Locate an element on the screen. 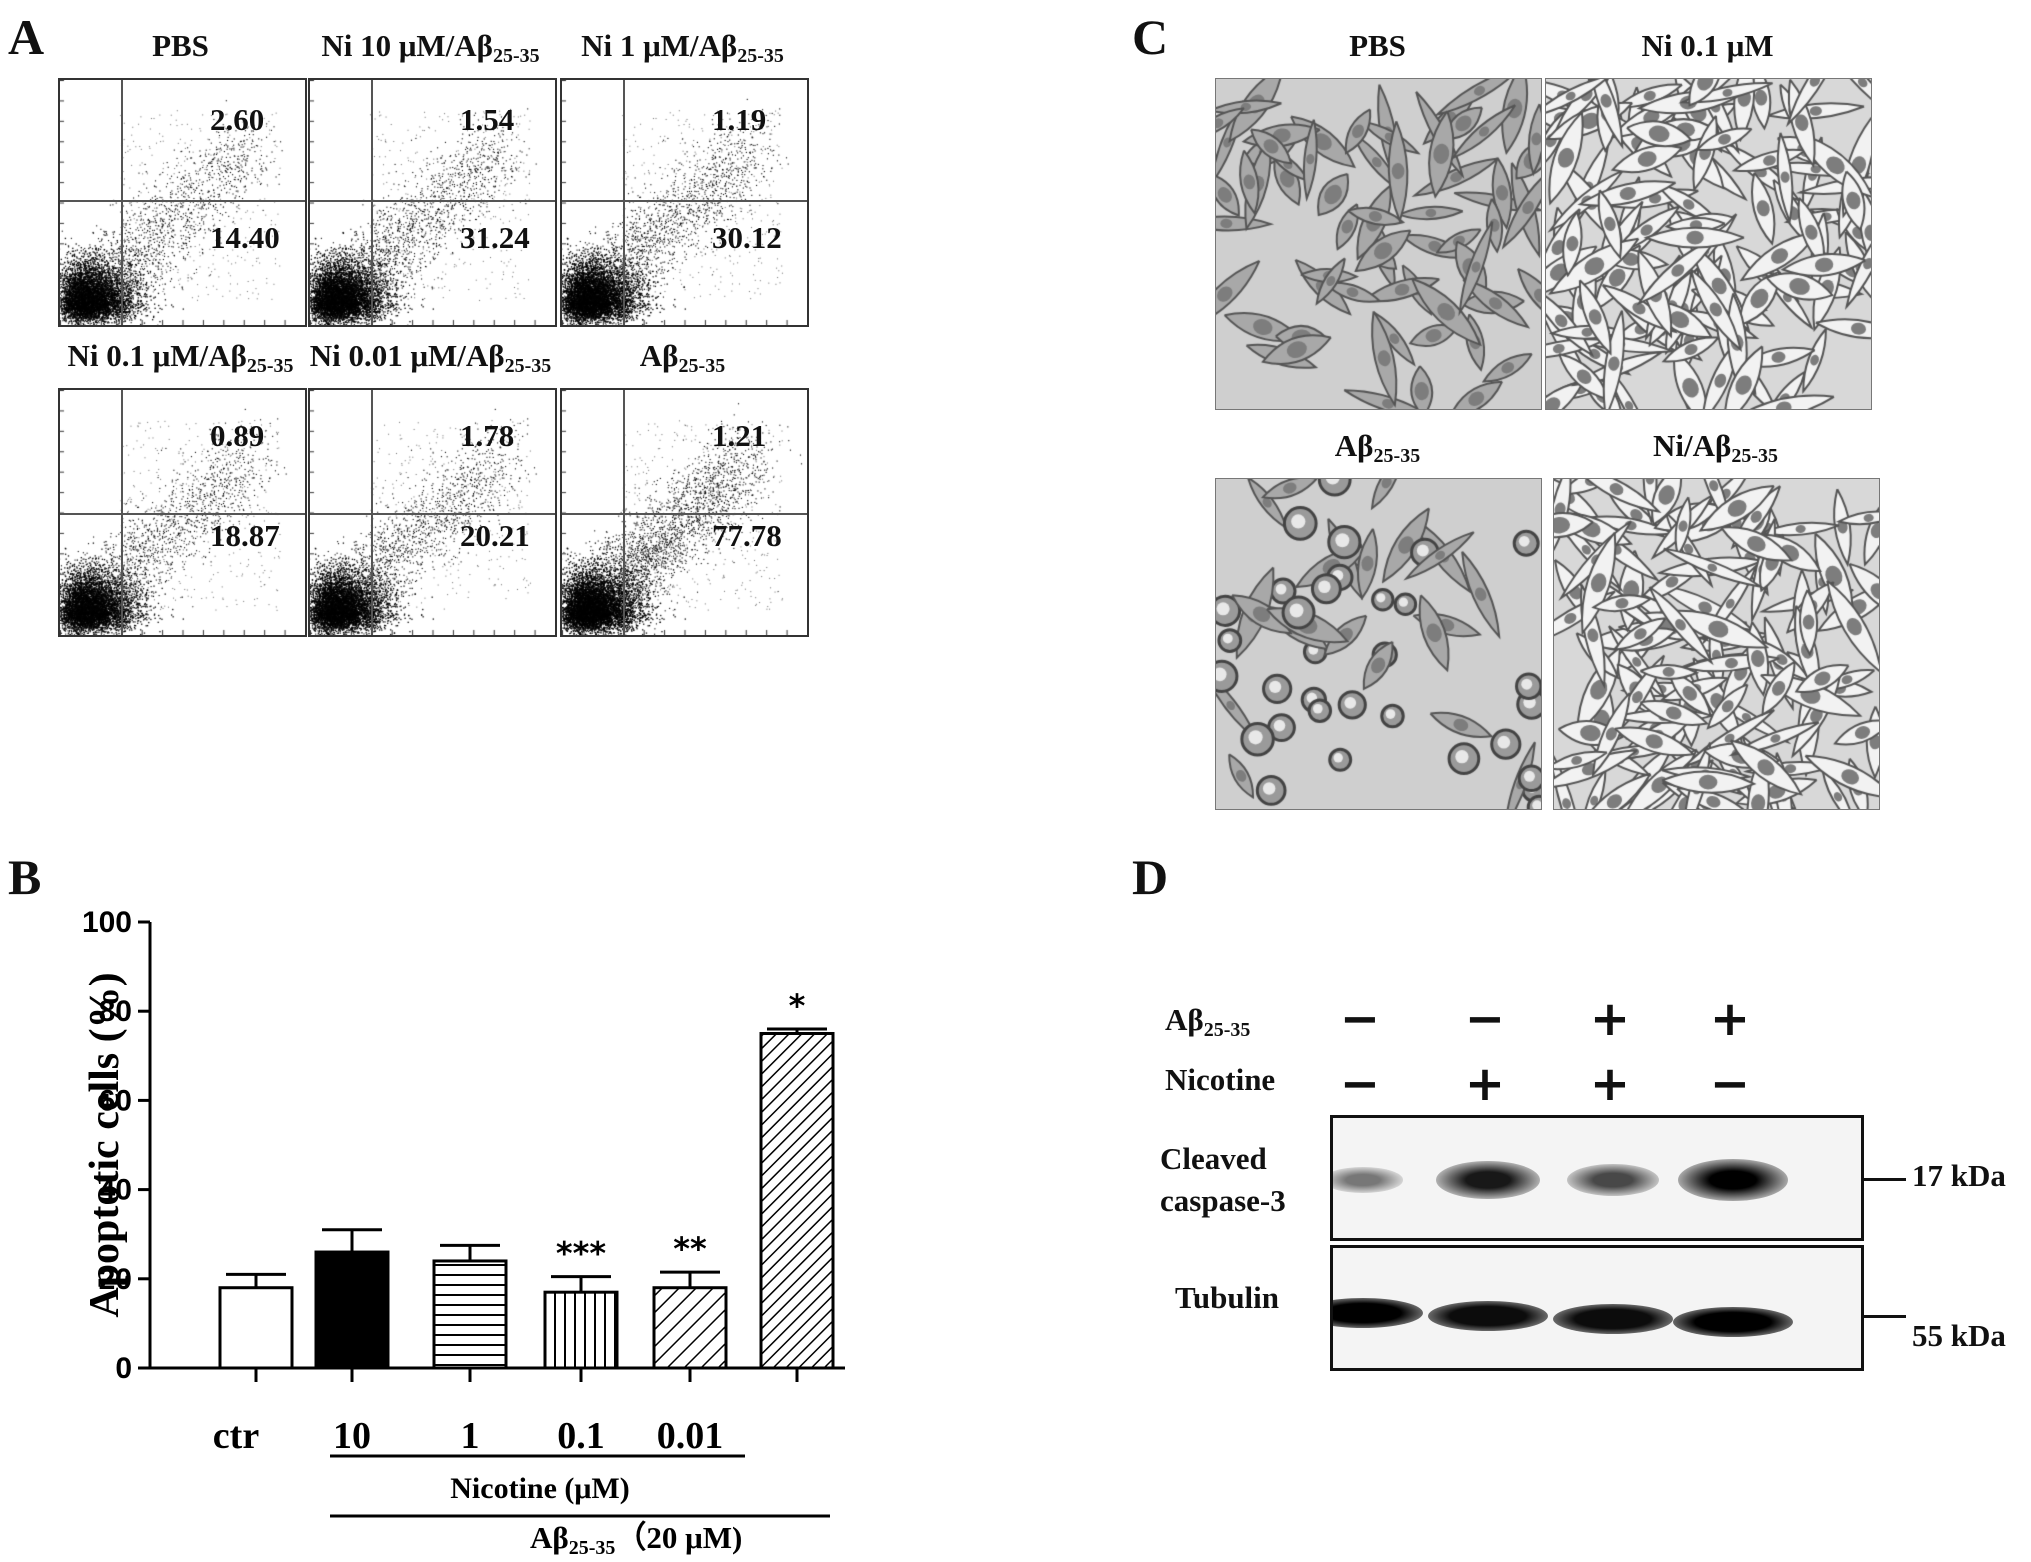  lower-right-percentage: 30.12 is located at coordinates (747, 237).